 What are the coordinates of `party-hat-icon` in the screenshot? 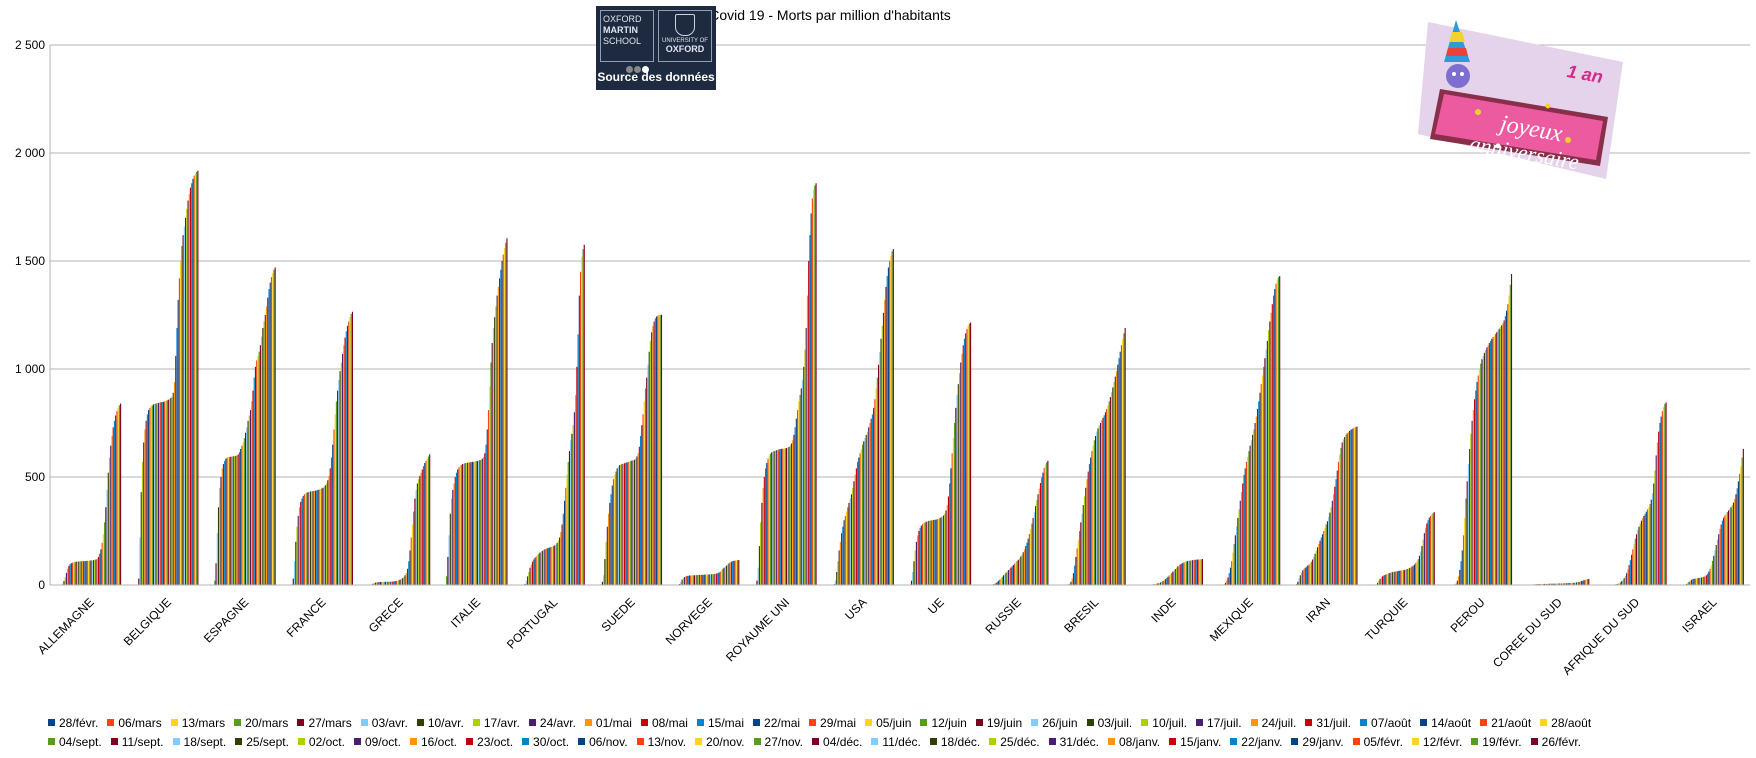 It's located at (1457, 54).